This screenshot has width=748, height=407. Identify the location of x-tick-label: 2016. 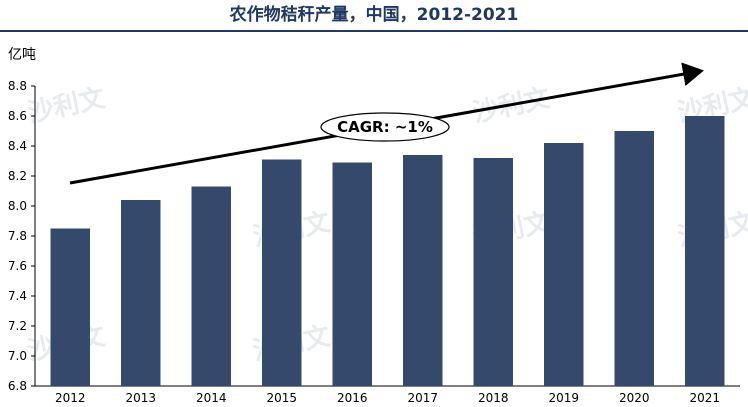
(352, 398).